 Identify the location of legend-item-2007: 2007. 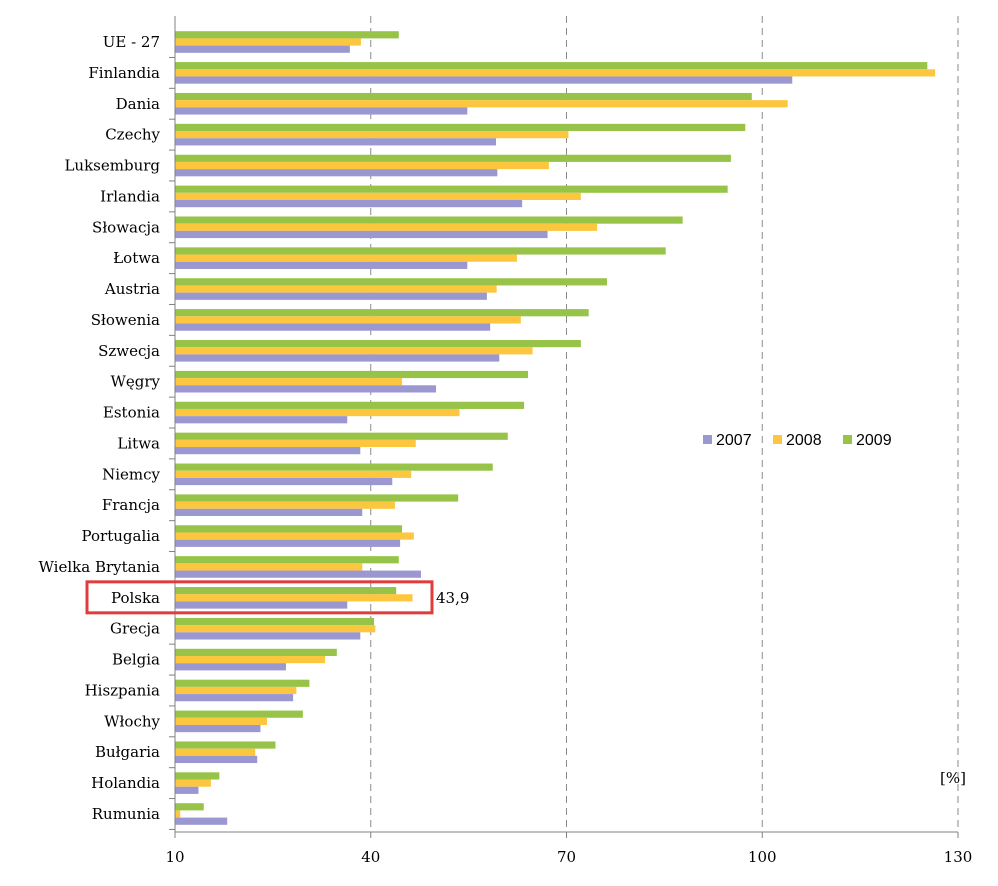
(727, 440).